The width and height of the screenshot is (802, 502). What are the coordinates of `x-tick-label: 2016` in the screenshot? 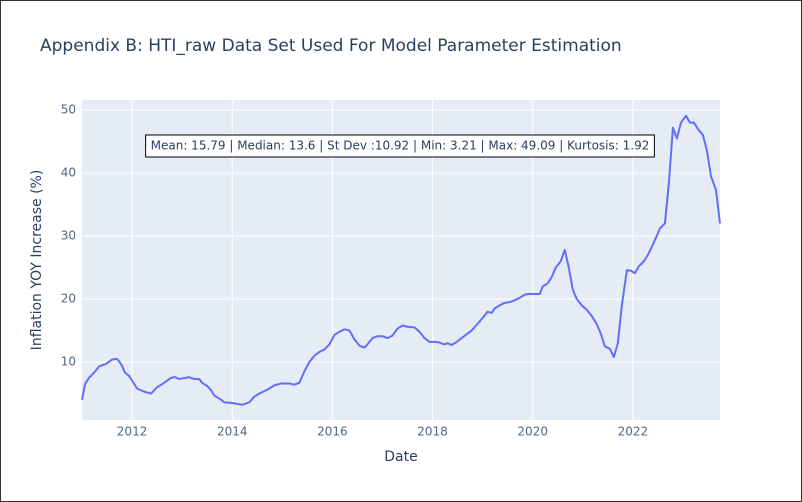 It's located at (332, 432).